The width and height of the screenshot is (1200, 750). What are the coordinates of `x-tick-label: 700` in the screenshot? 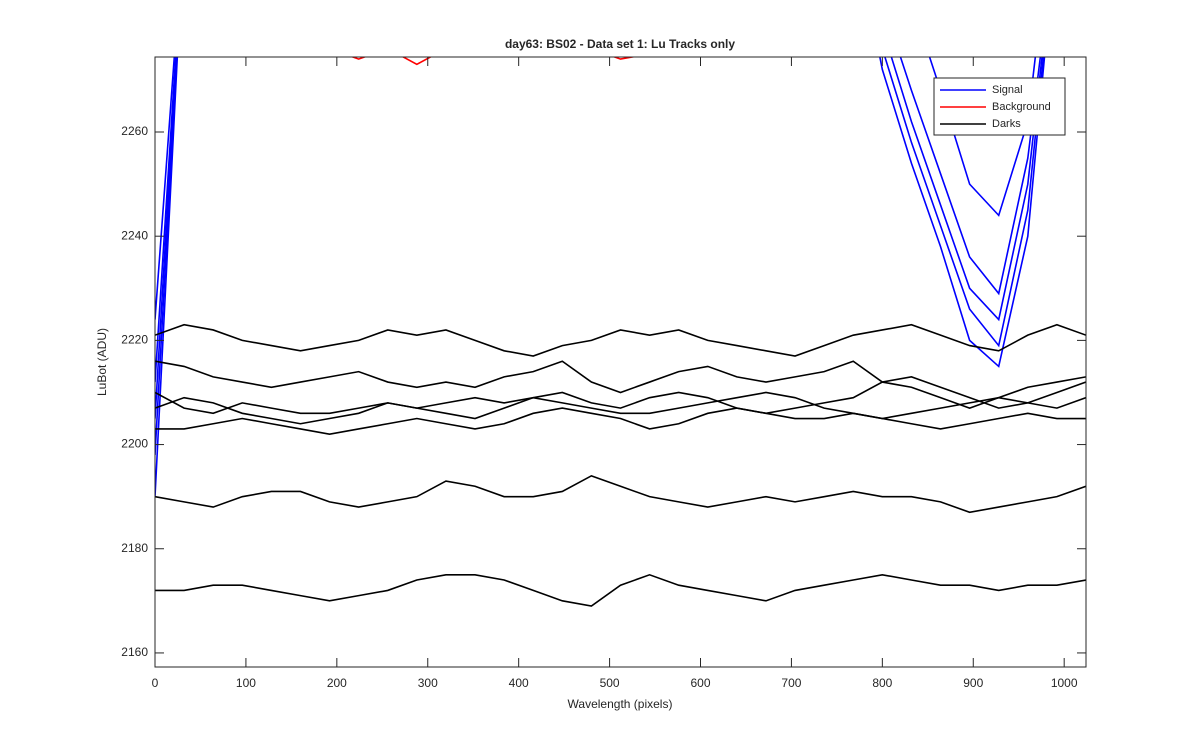 It's located at (791, 683).